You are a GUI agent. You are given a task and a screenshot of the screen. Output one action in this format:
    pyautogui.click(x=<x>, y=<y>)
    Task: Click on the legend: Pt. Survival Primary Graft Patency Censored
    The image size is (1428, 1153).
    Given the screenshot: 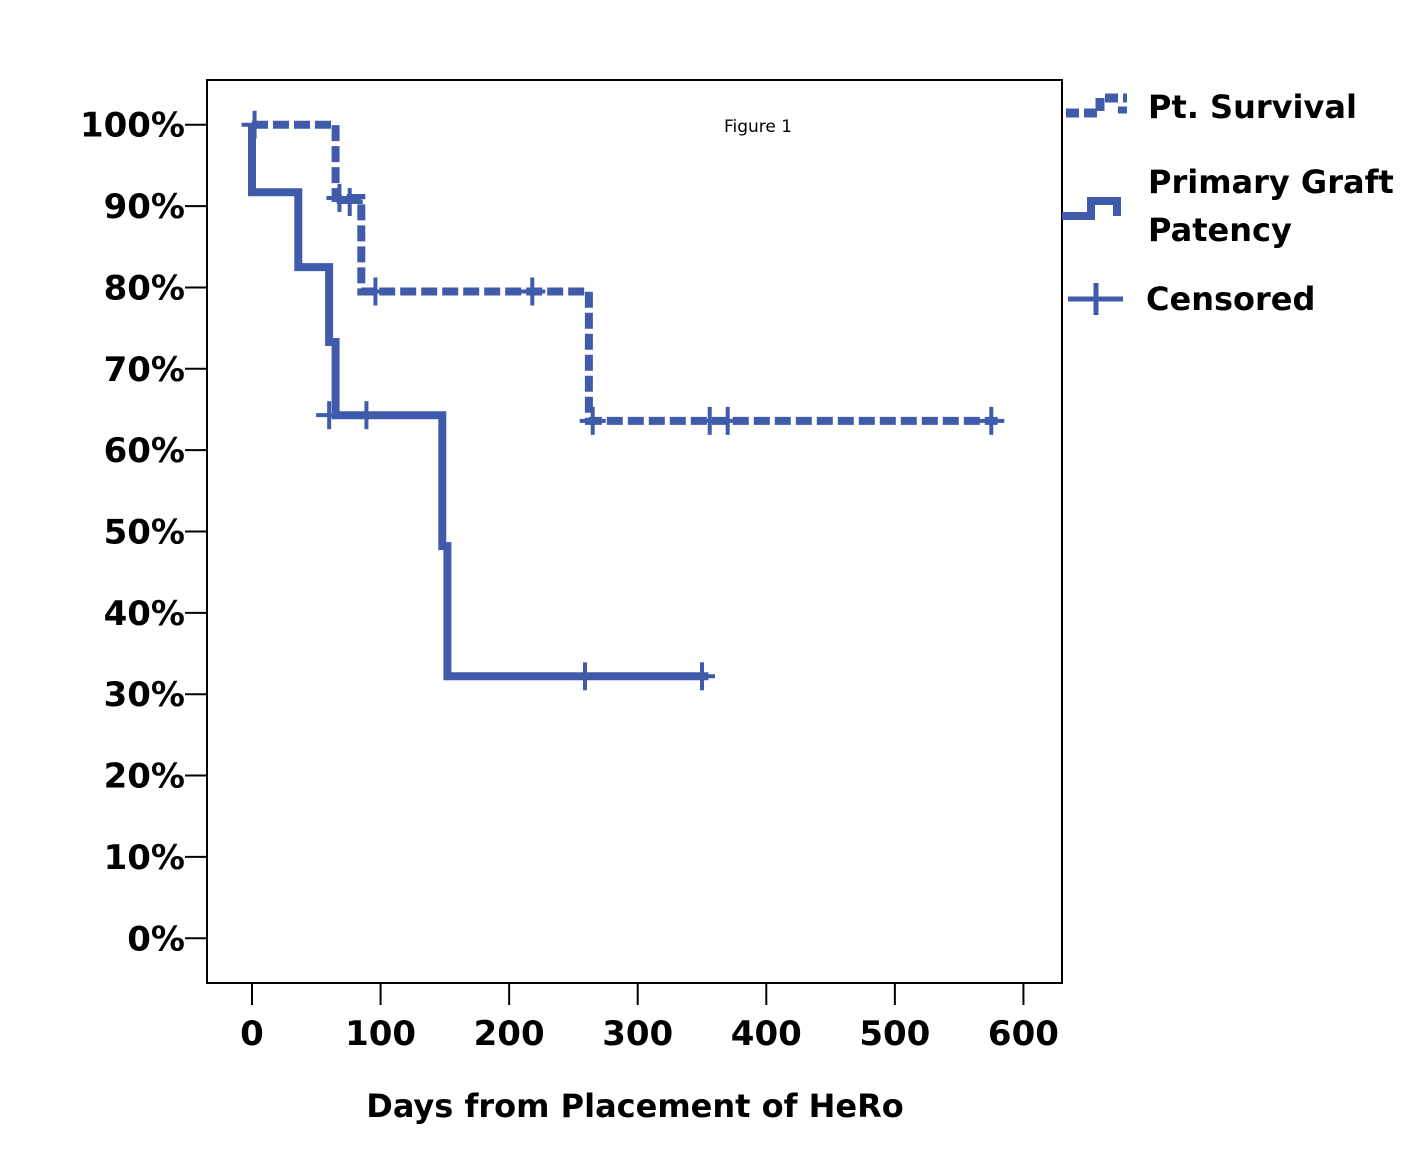 What is the action you would take?
    pyautogui.click(x=1228, y=203)
    